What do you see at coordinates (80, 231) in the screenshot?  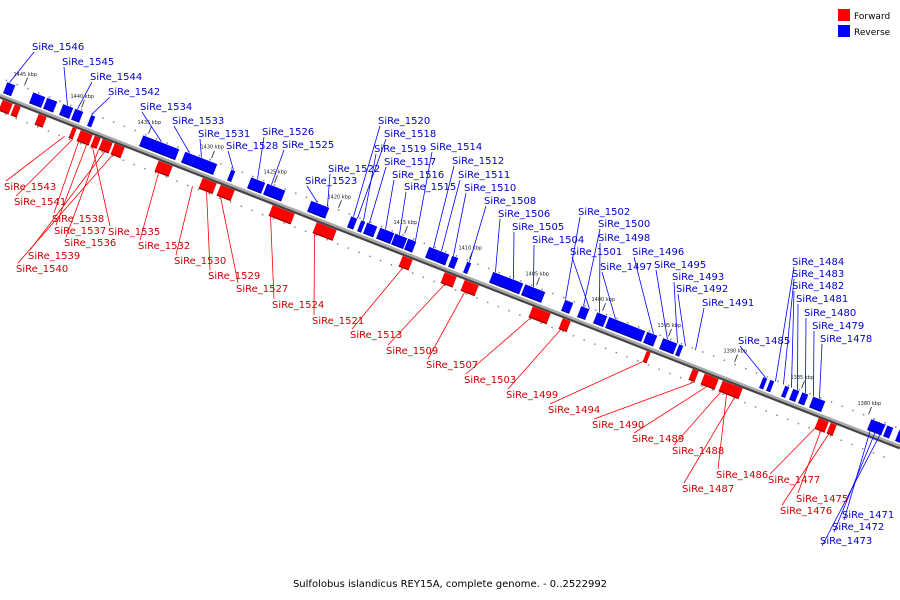 I see `gene-label: SiRe_1537` at bounding box center [80, 231].